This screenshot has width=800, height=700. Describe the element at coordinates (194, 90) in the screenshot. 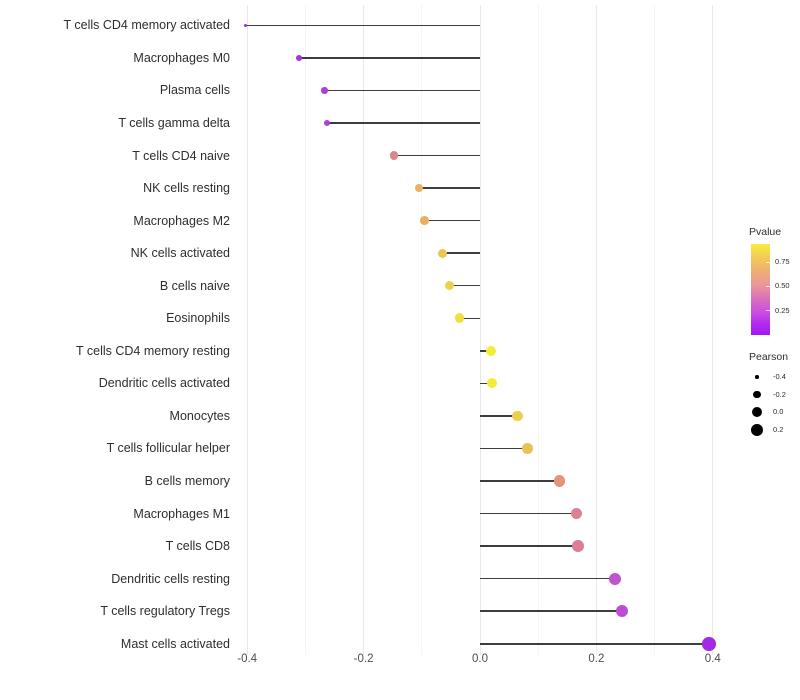

I see `y-axis-label: Plasma cells` at that location.